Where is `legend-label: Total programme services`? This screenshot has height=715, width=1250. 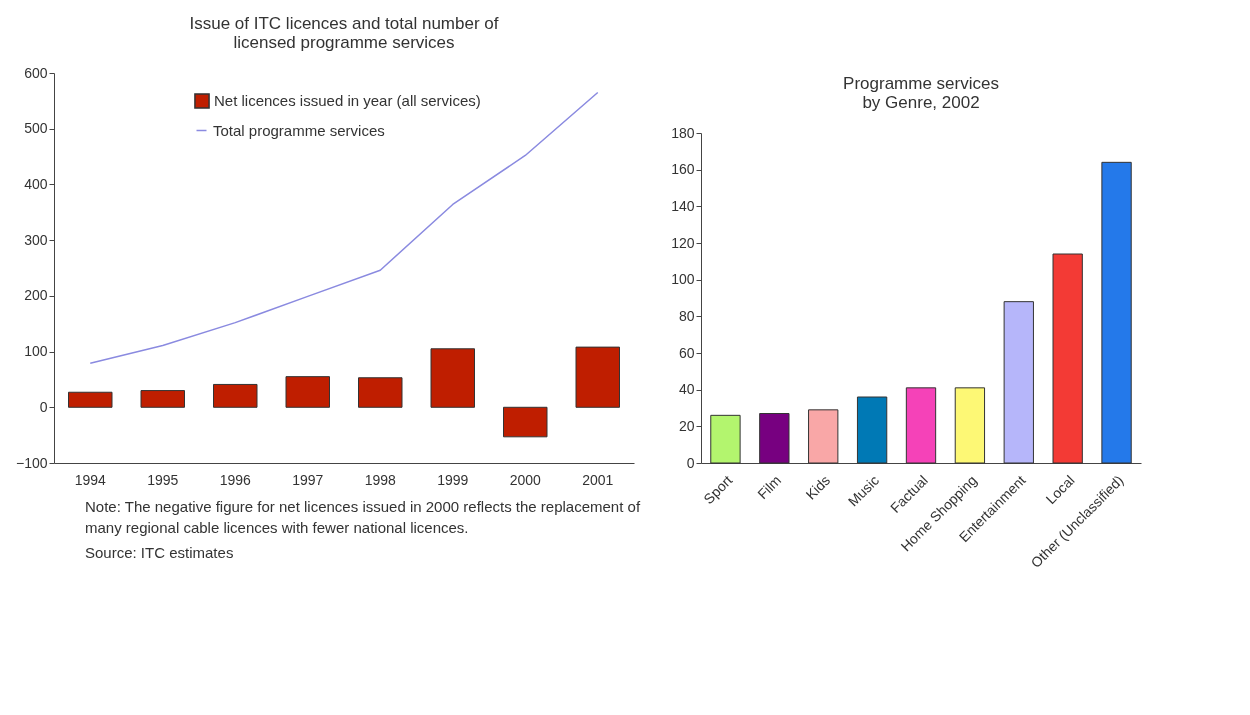
legend-label: Total programme services is located at coordinates (299, 130).